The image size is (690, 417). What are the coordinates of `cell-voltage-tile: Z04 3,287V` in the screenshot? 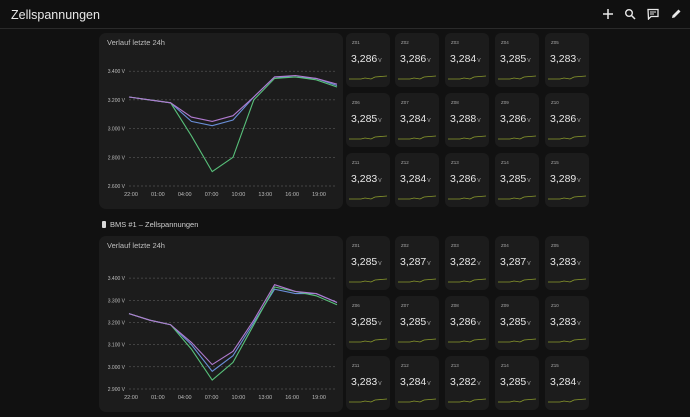 It's located at (517, 263).